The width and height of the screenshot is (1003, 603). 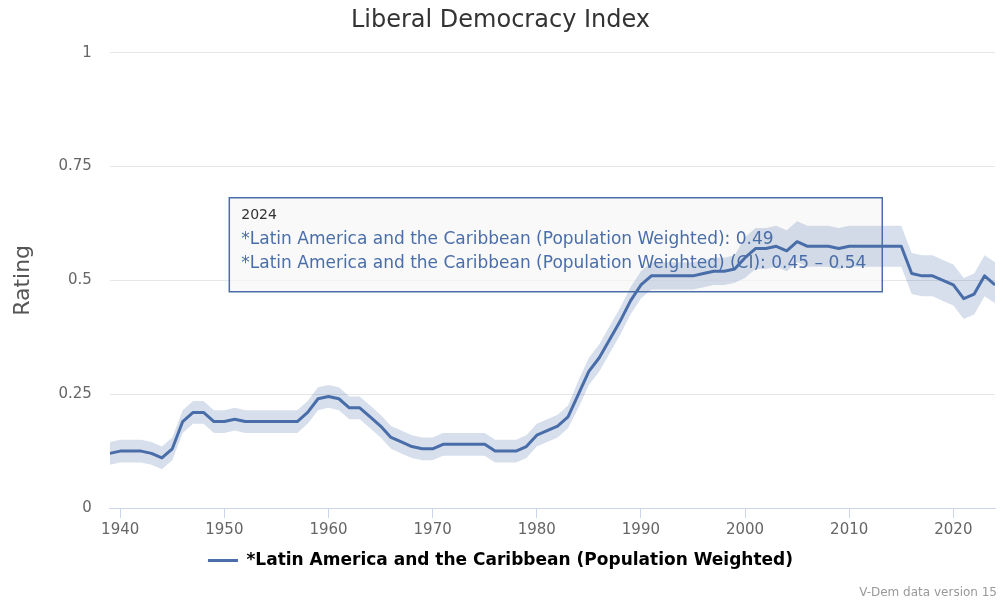 What do you see at coordinates (500, 18) in the screenshot?
I see `chart-title: Liberal Democracy Index` at bounding box center [500, 18].